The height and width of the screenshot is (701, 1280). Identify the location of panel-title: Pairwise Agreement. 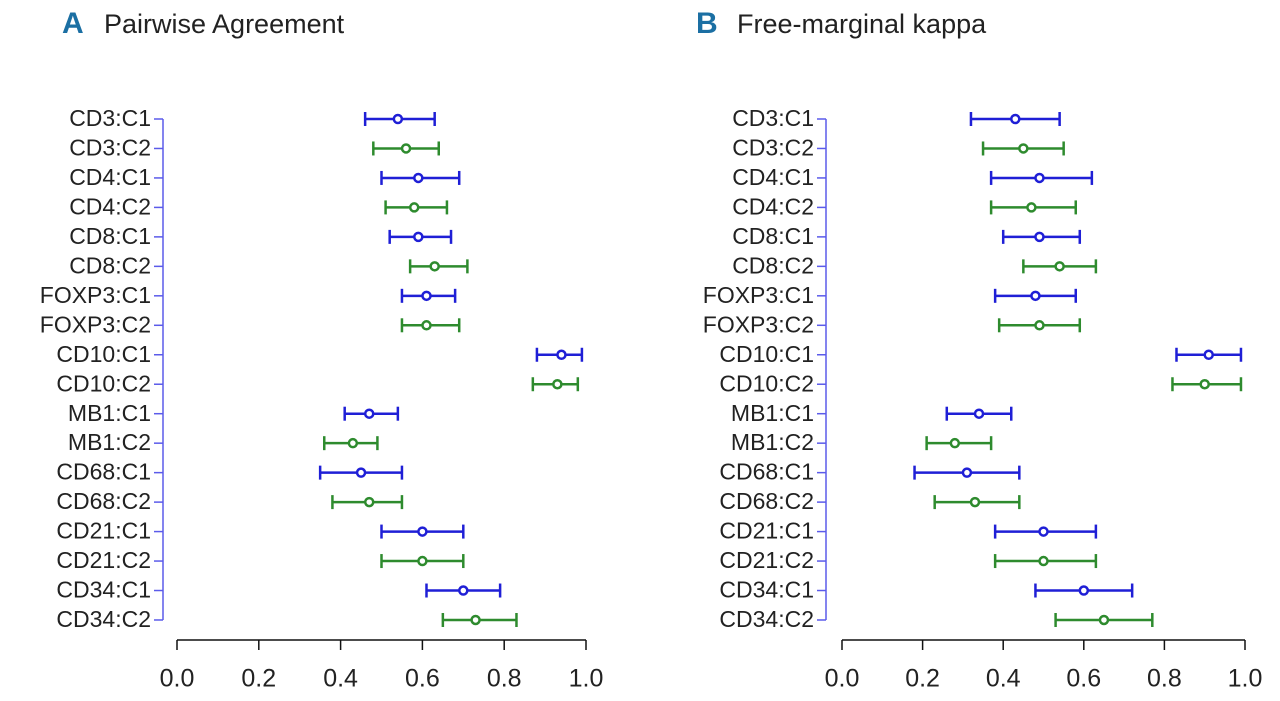
(224, 24).